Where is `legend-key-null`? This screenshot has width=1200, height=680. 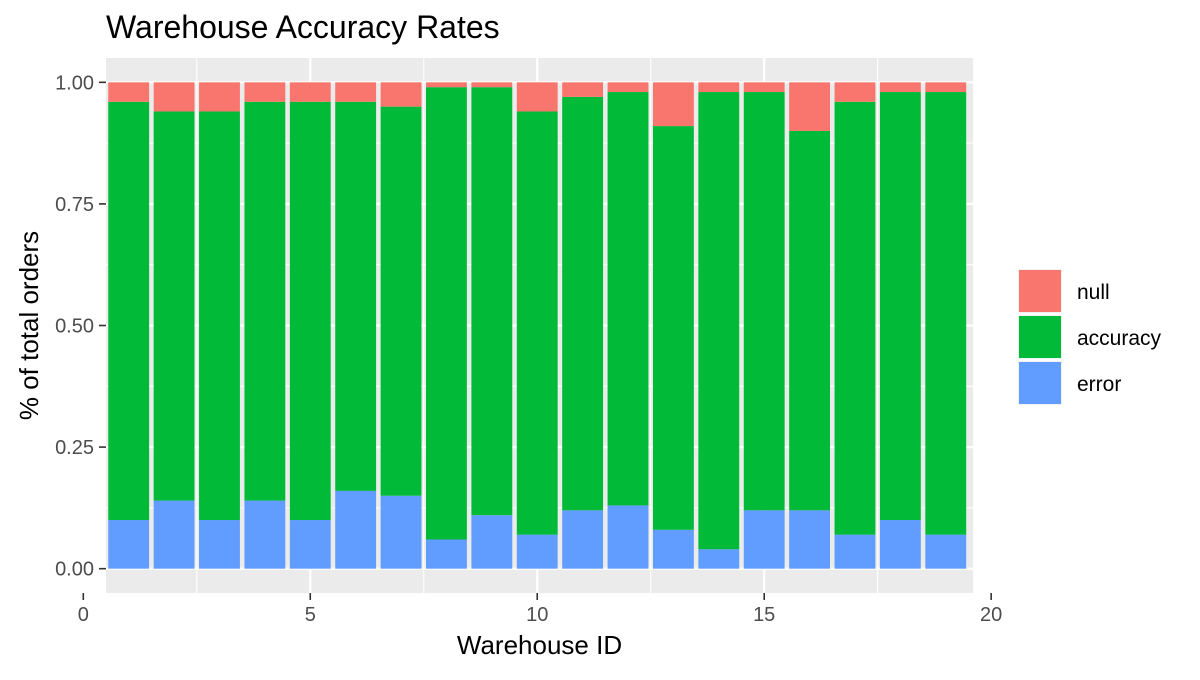
legend-key-null is located at coordinates (1040, 291).